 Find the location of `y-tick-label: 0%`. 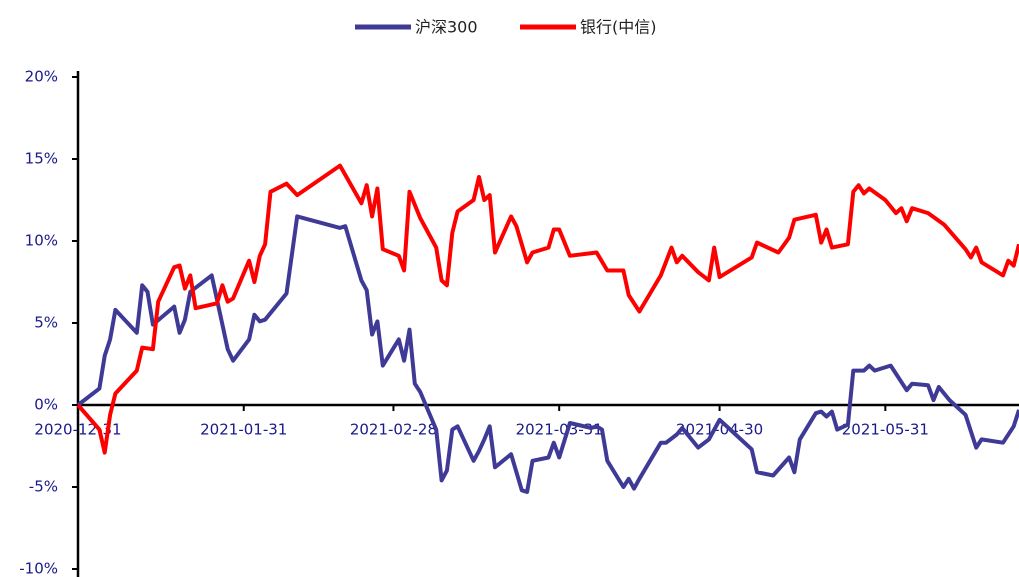

y-tick-label: 0% is located at coordinates (46, 405).